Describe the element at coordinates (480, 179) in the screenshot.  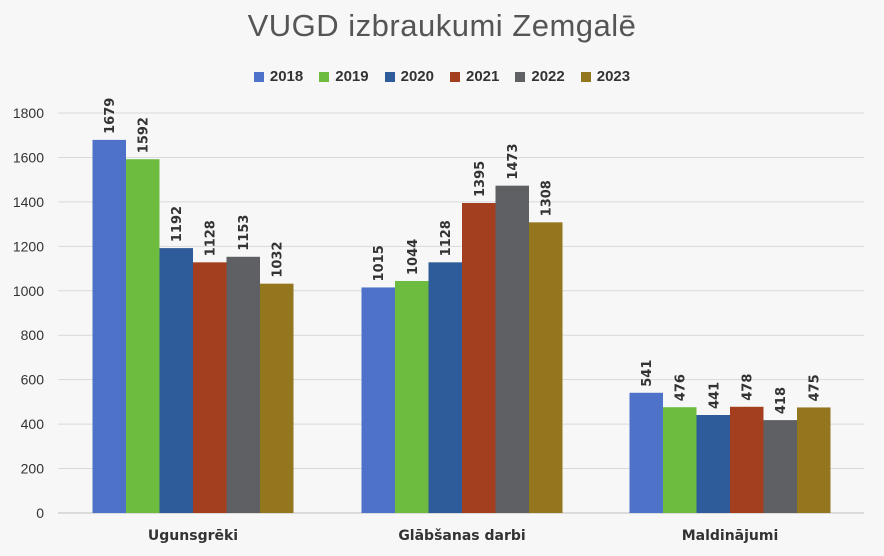
I see `data-label: 1395` at that location.